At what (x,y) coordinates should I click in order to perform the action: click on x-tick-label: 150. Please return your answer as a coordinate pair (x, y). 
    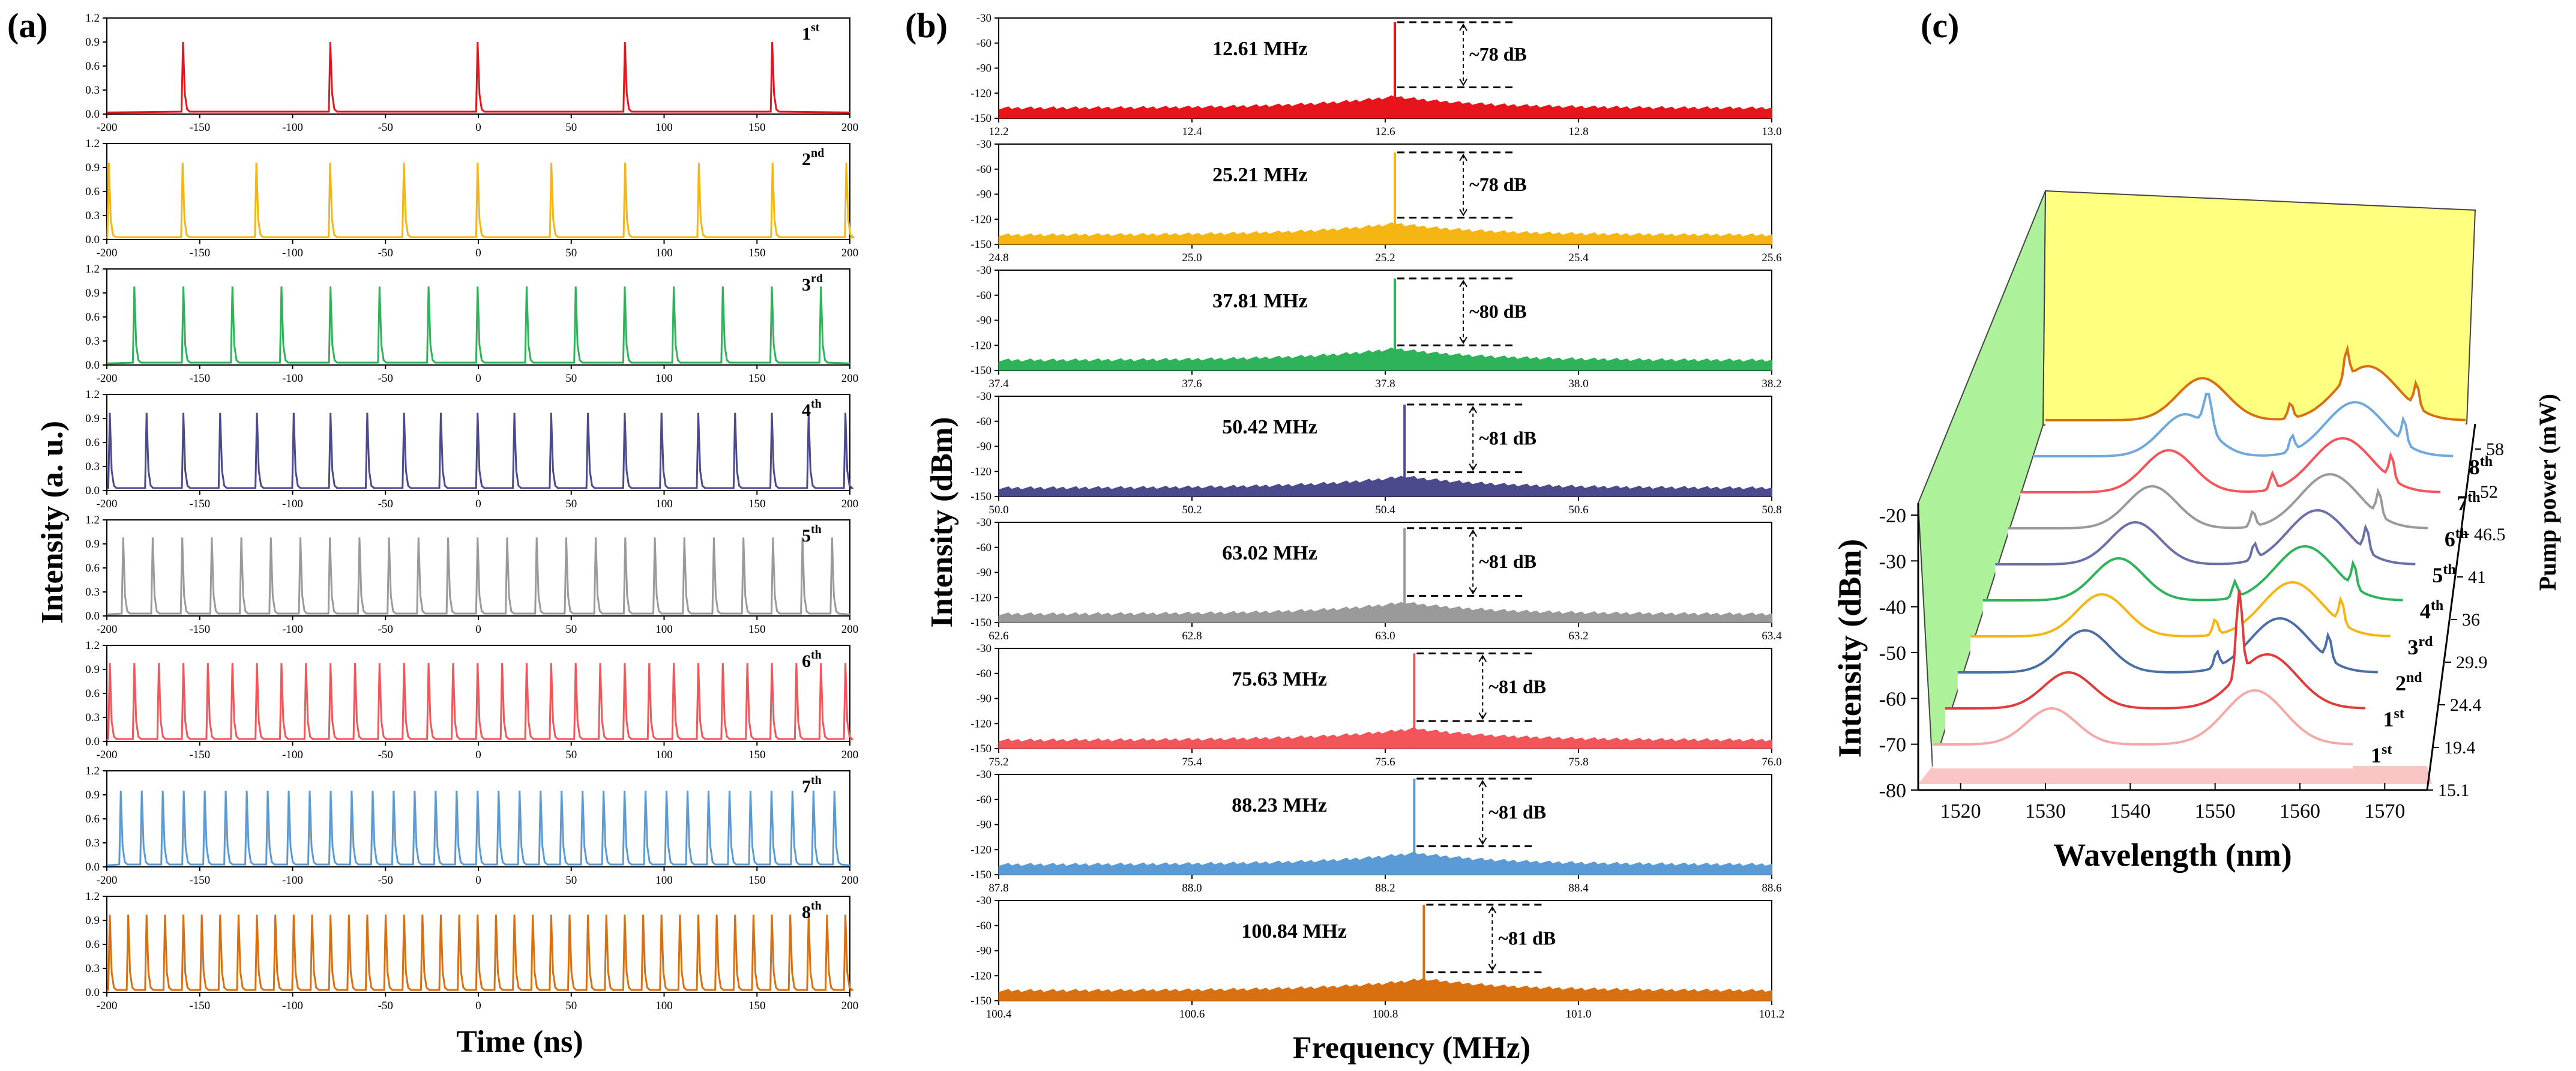
    Looking at the image, I should click on (757, 128).